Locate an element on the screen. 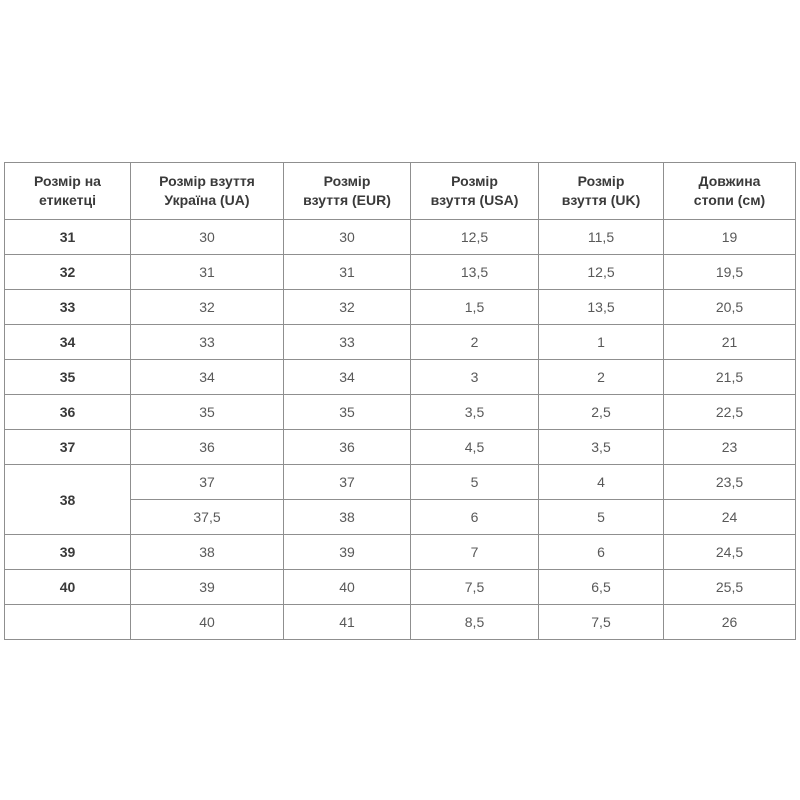 The height and width of the screenshot is (800, 800). value-cell-usa: 12,5 is located at coordinates (474, 237).